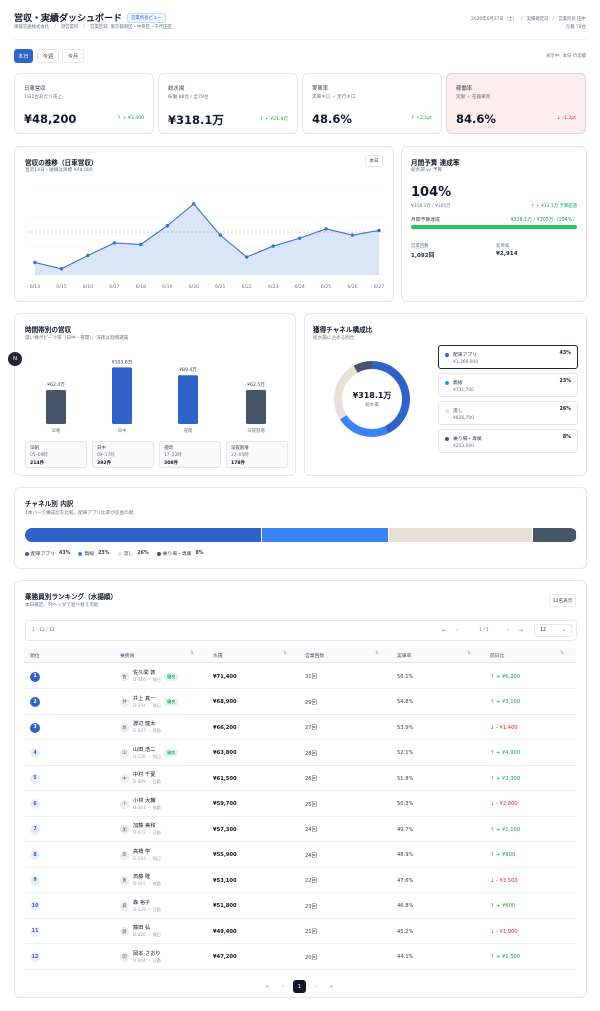  What do you see at coordinates (334, 338) in the screenshot?
I see `channel-subtitle: 総水揚に占める割合` at bounding box center [334, 338].